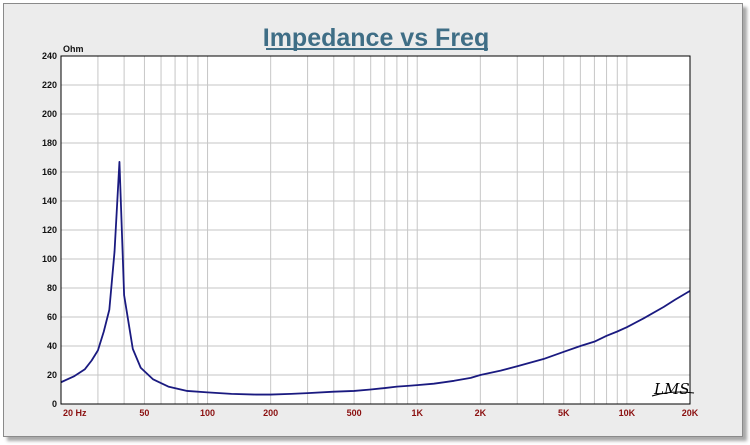 This screenshot has width=750, height=445. What do you see at coordinates (417, 413) in the screenshot?
I see `x-tick-label: 1K` at bounding box center [417, 413].